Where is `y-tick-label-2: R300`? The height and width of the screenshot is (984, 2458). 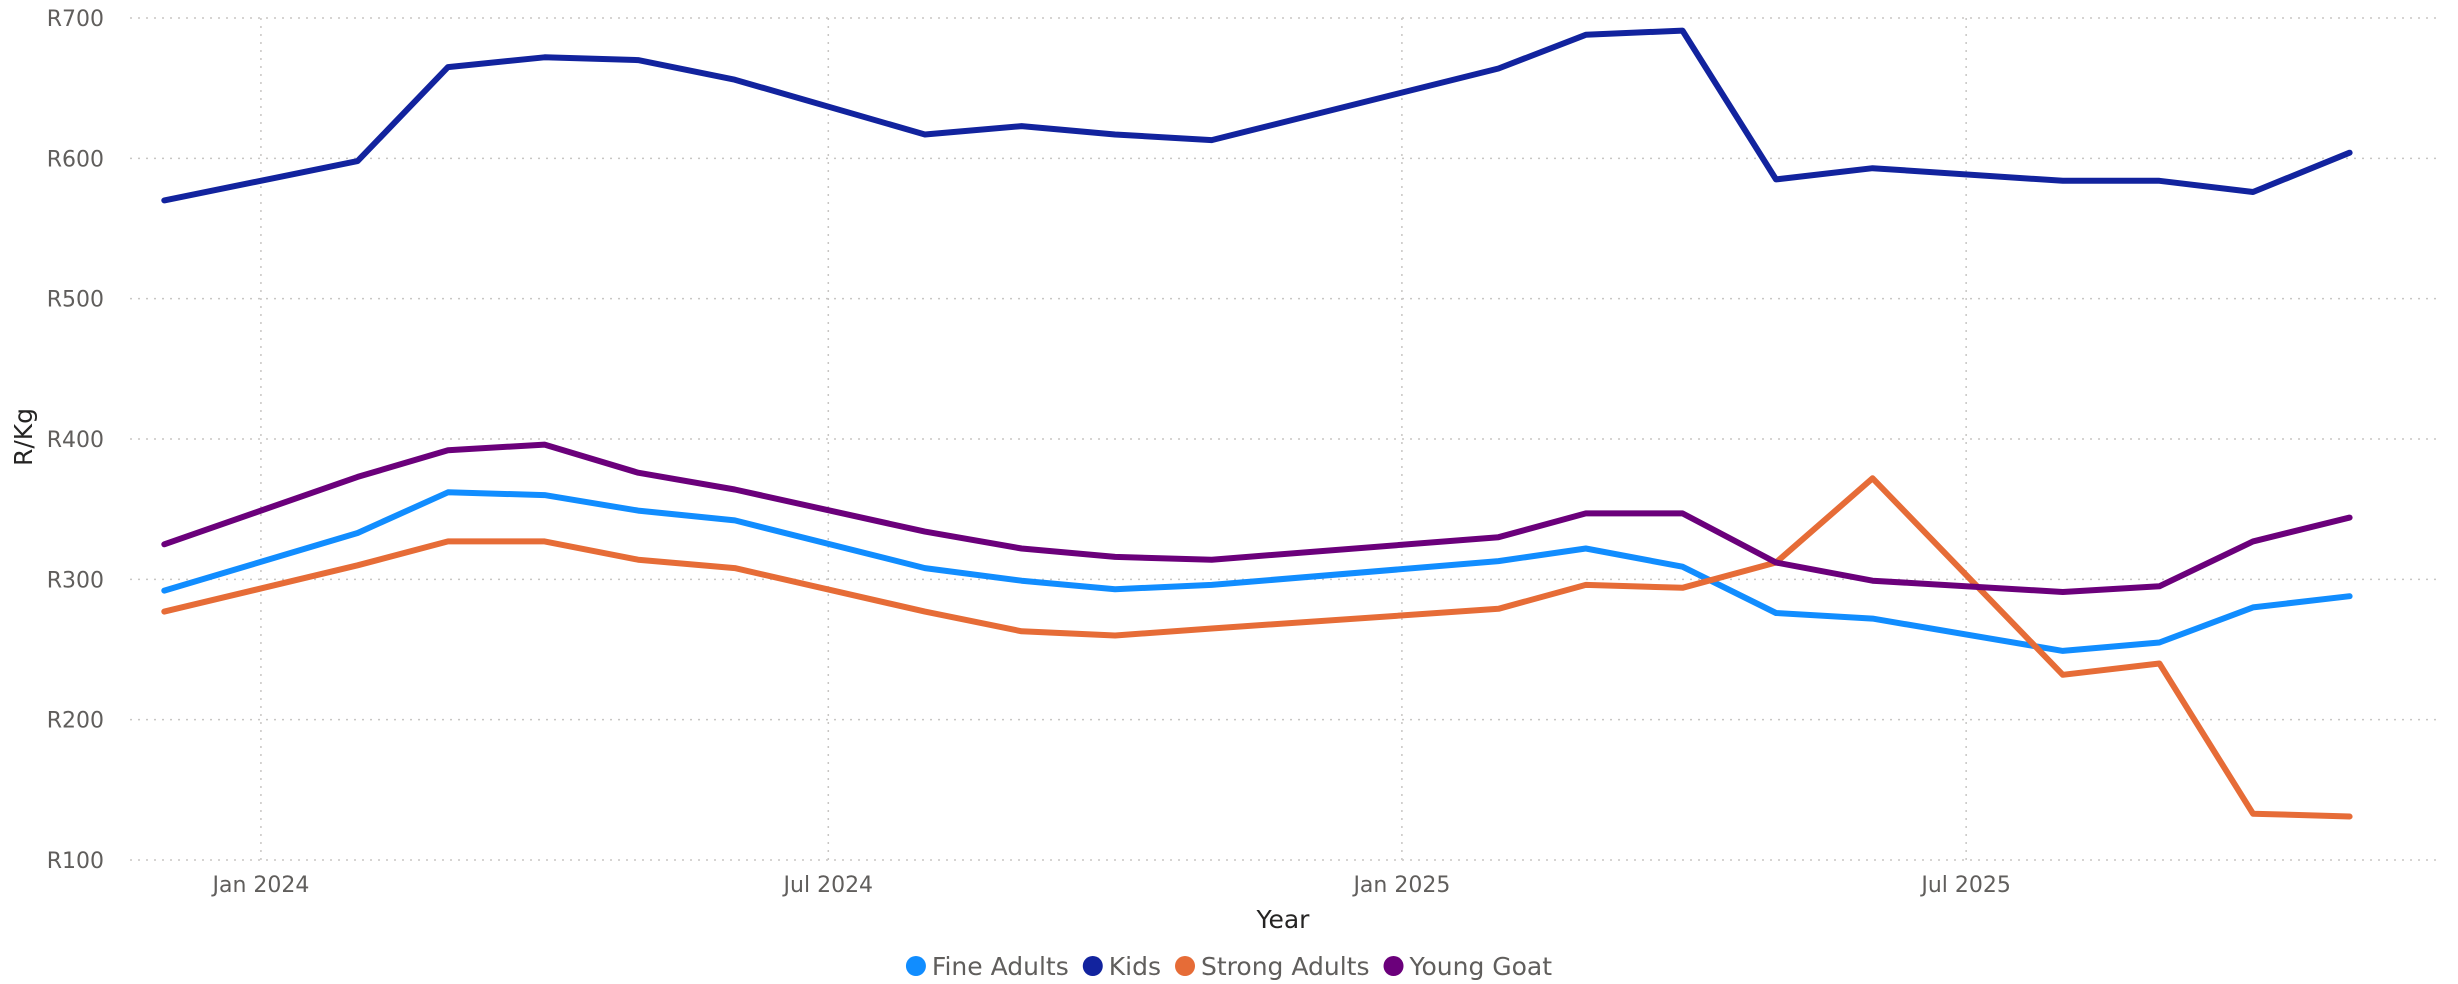 y-tick-label-2: R300 is located at coordinates (75, 580).